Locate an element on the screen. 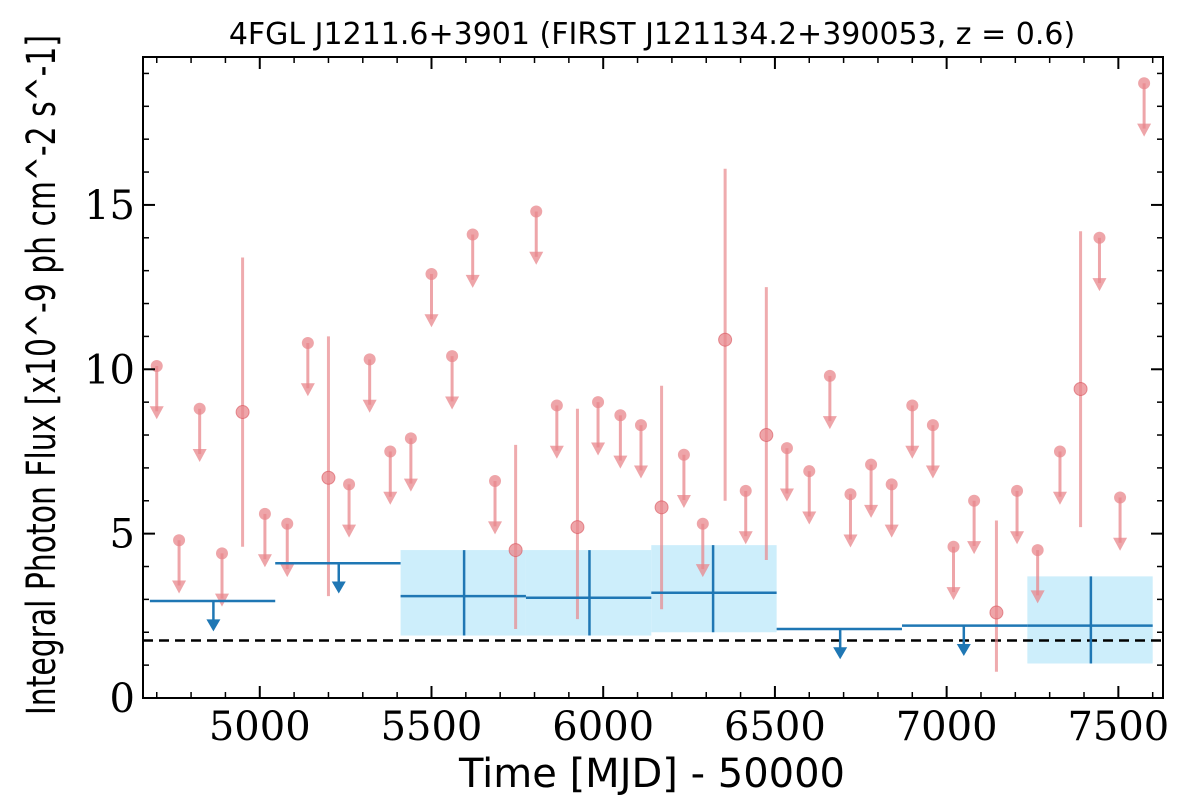  x-tick-label: 6500 is located at coordinates (775, 727).